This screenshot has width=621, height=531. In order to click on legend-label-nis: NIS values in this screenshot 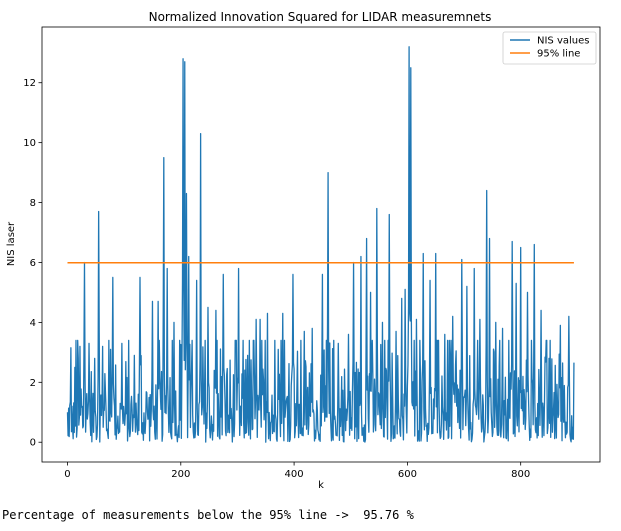, I will do `click(563, 41)`.